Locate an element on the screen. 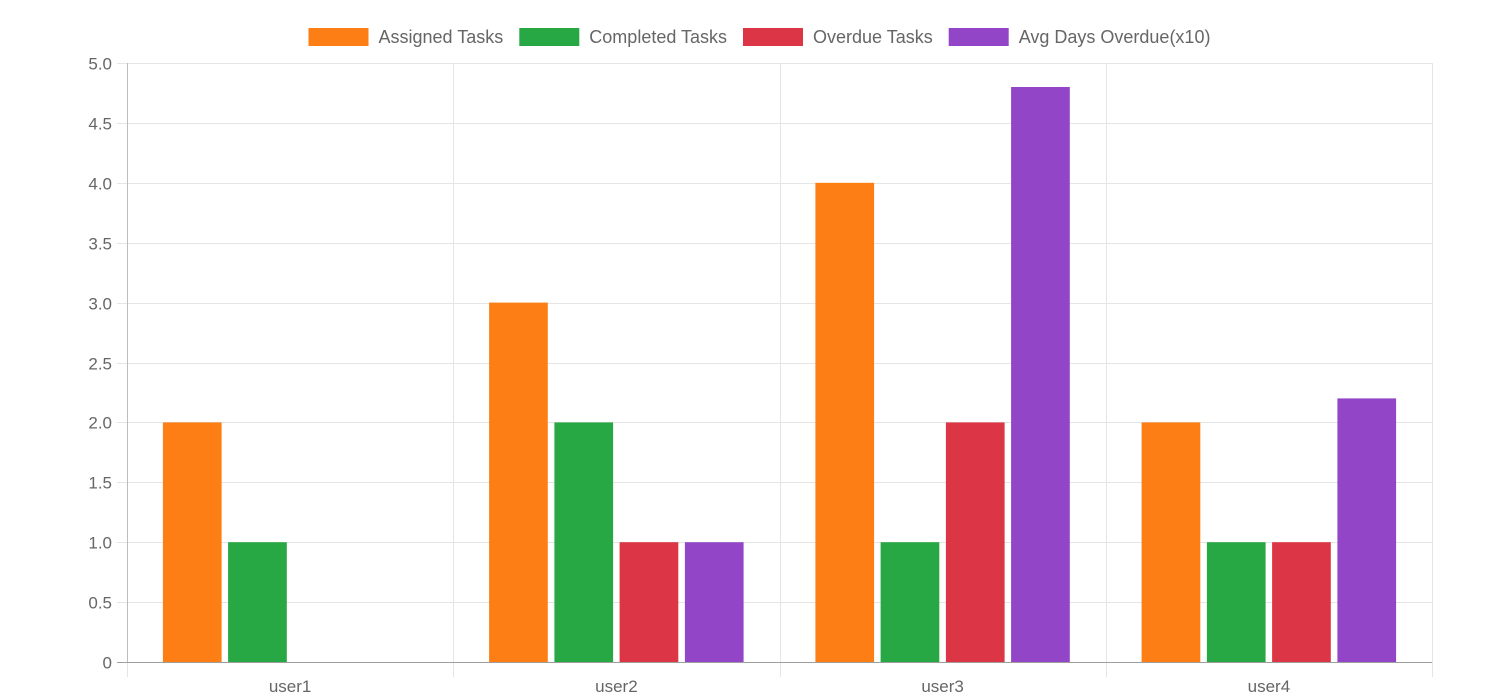 Image resolution: width=1504 pixels, height=700 pixels. y-tick-label: 3.0 is located at coordinates (100, 304).